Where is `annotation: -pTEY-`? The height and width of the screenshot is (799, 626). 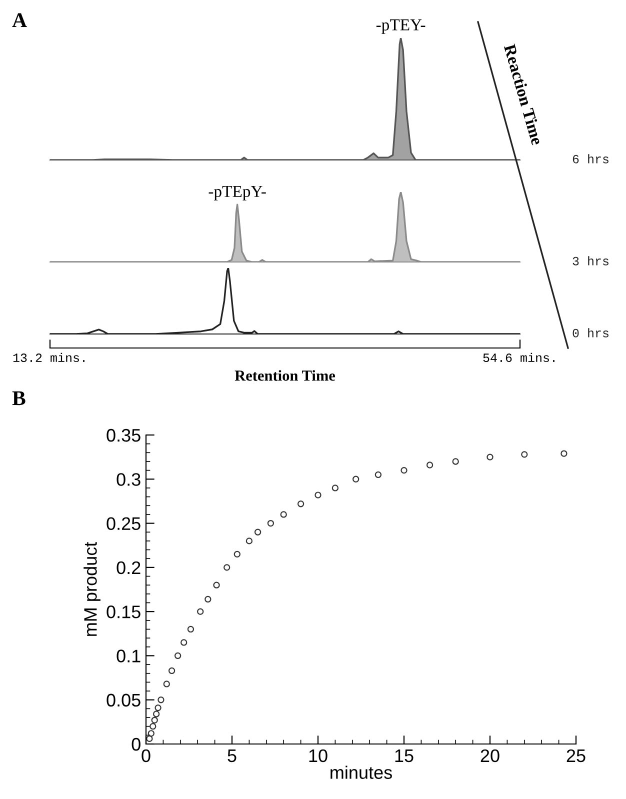 annotation: -pTEY- is located at coordinates (401, 26).